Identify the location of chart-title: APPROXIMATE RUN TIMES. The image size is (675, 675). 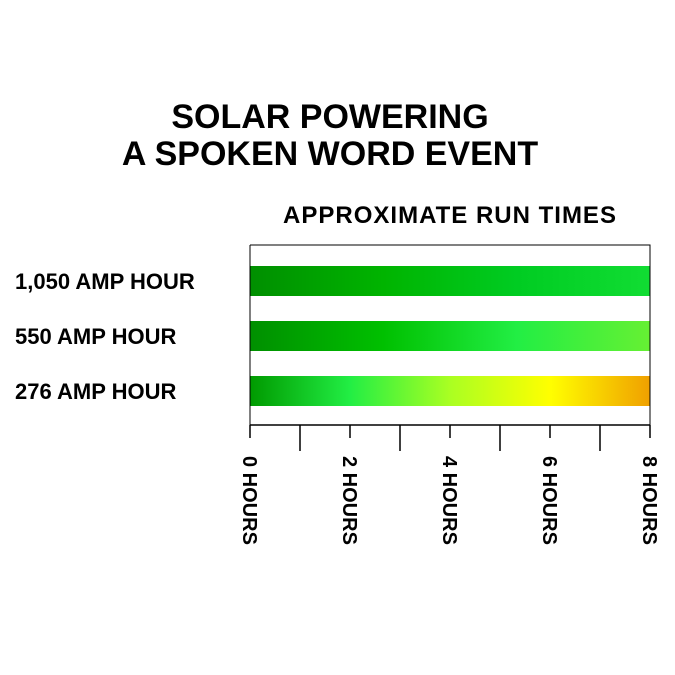
(450, 215).